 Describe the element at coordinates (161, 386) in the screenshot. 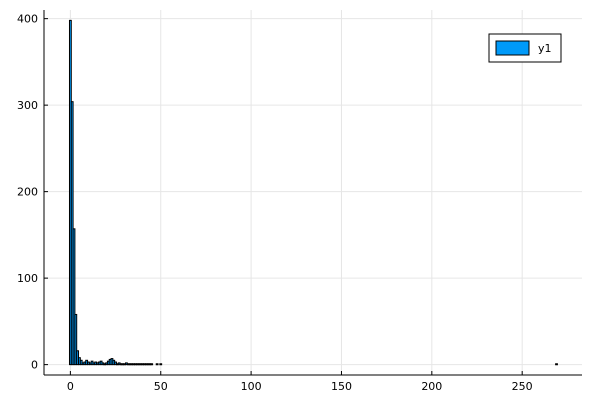

I see `x-tick-label: 50` at that location.